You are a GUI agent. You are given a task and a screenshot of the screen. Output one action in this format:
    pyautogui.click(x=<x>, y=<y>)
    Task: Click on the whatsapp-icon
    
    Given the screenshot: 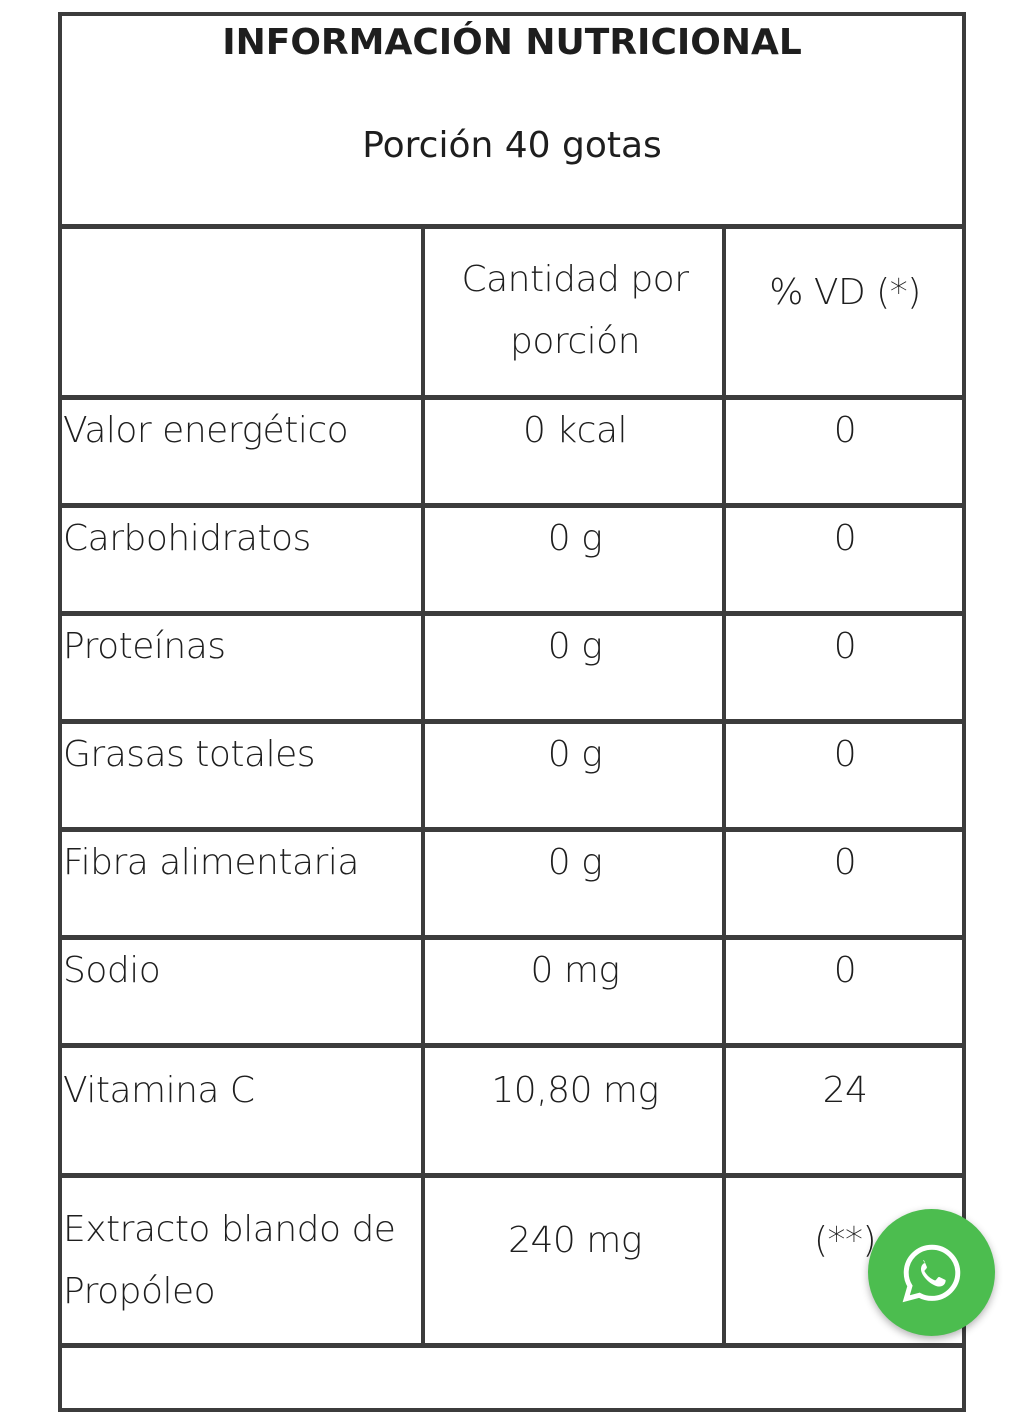 What is the action you would take?
    pyautogui.click(x=931, y=1273)
    